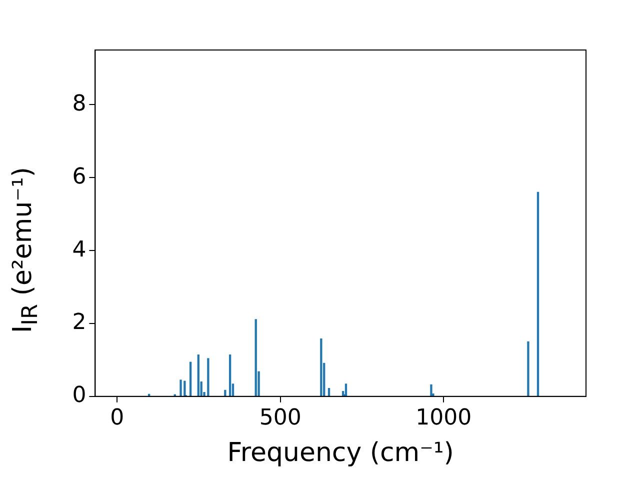 The image size is (640, 480). I want to click on x-tick-label: 500, so click(280, 417).